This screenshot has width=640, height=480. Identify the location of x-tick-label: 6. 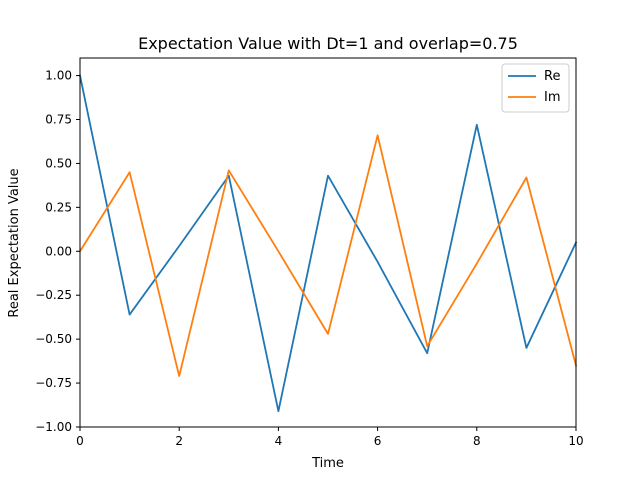
(378, 441).